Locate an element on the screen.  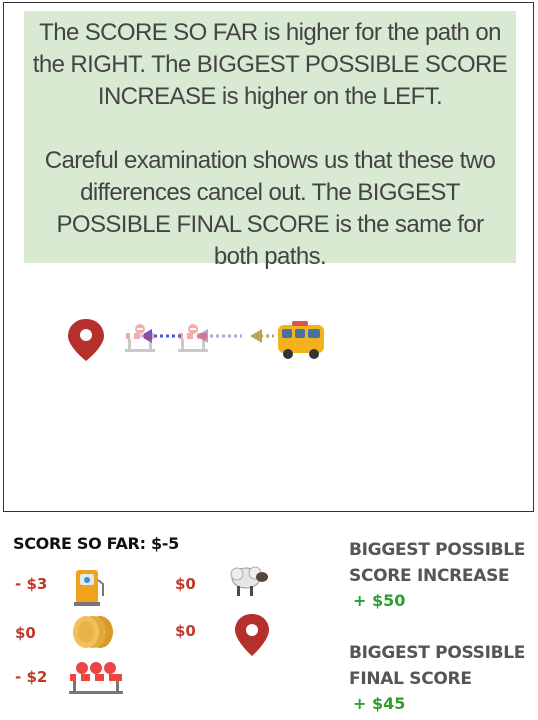
path-diagram is located at coordinates (196, 340).